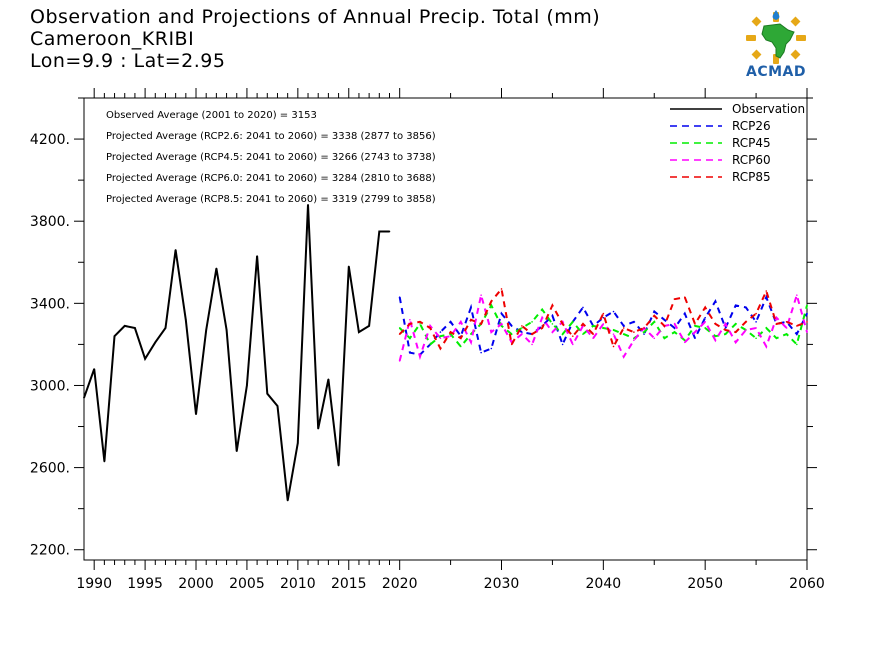 This screenshot has height=659, width=879. What do you see at coordinates (94, 584) in the screenshot?
I see `x-tick-label: 1990` at bounding box center [94, 584].